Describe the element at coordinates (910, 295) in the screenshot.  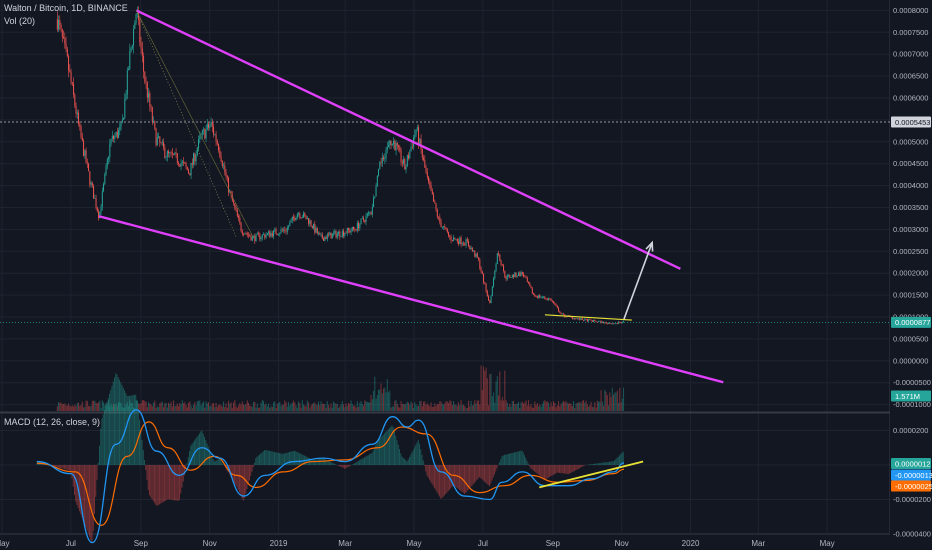
I see `price-tick-label: 0.0001500` at that location.